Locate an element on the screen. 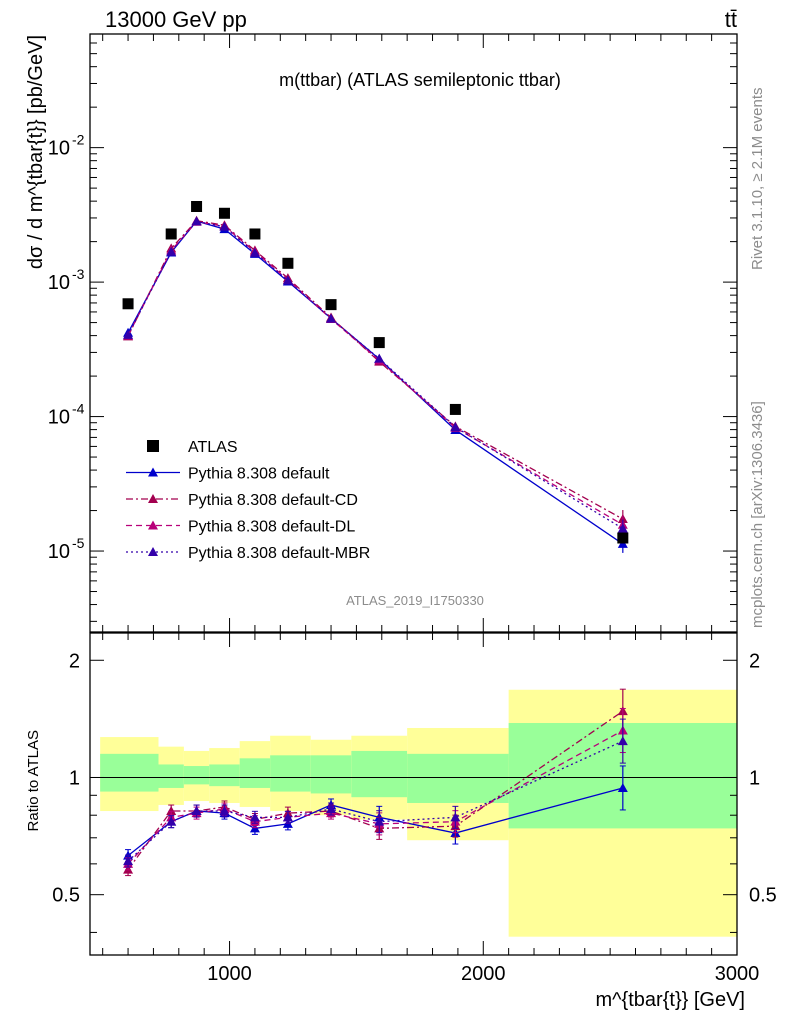 This screenshot has height=1024, width=786. ratio-y-tick-label: 1 is located at coordinates (74, 778).